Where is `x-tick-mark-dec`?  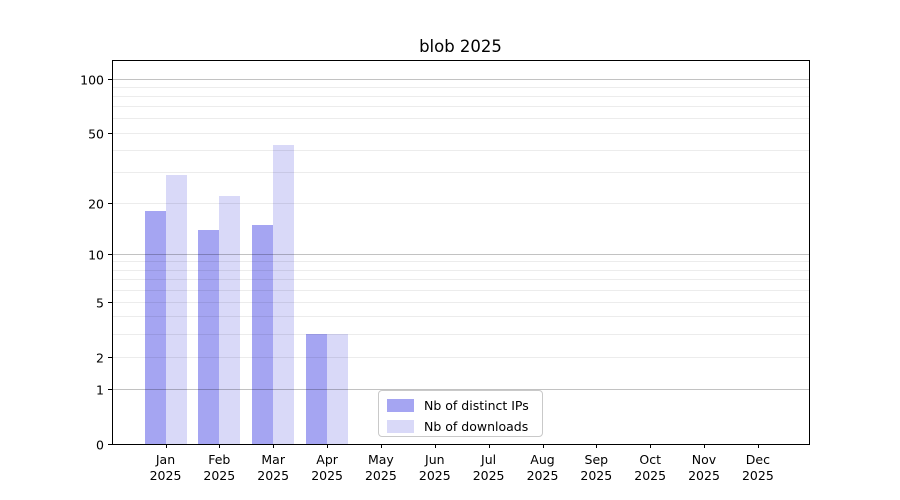 x-tick-mark-dec is located at coordinates (758, 446).